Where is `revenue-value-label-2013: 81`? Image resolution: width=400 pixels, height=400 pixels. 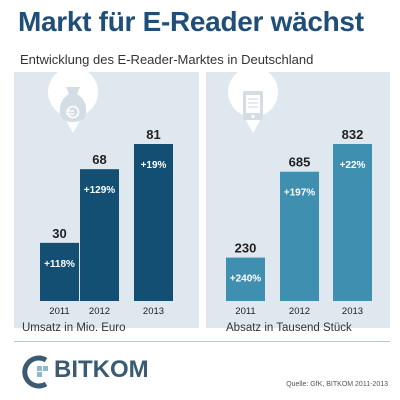 revenue-value-label-2013: 81 is located at coordinates (153, 134).